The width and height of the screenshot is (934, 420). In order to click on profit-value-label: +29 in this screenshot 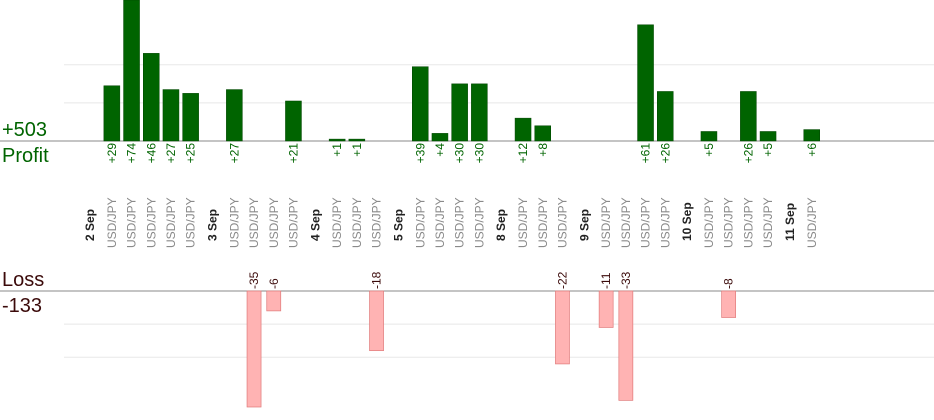, I will do `click(112, 153)`.